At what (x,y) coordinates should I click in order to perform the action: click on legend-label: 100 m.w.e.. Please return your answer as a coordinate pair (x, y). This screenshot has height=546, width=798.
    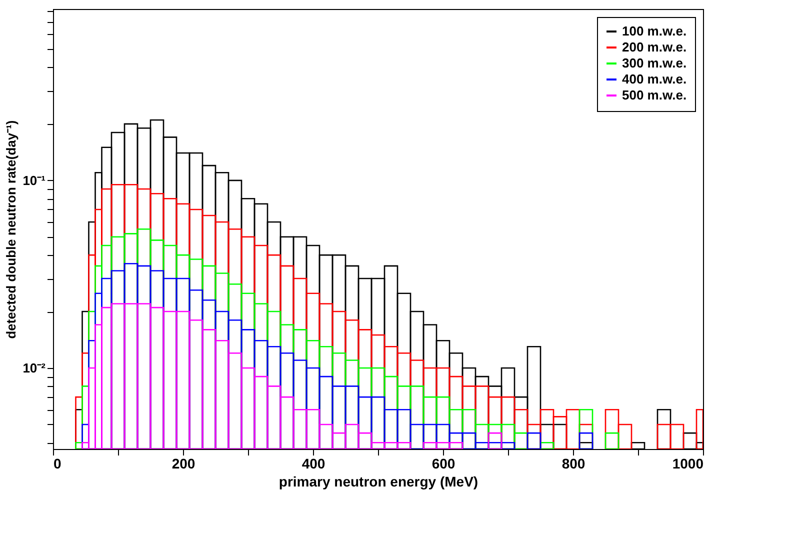
    Looking at the image, I should click on (654, 31).